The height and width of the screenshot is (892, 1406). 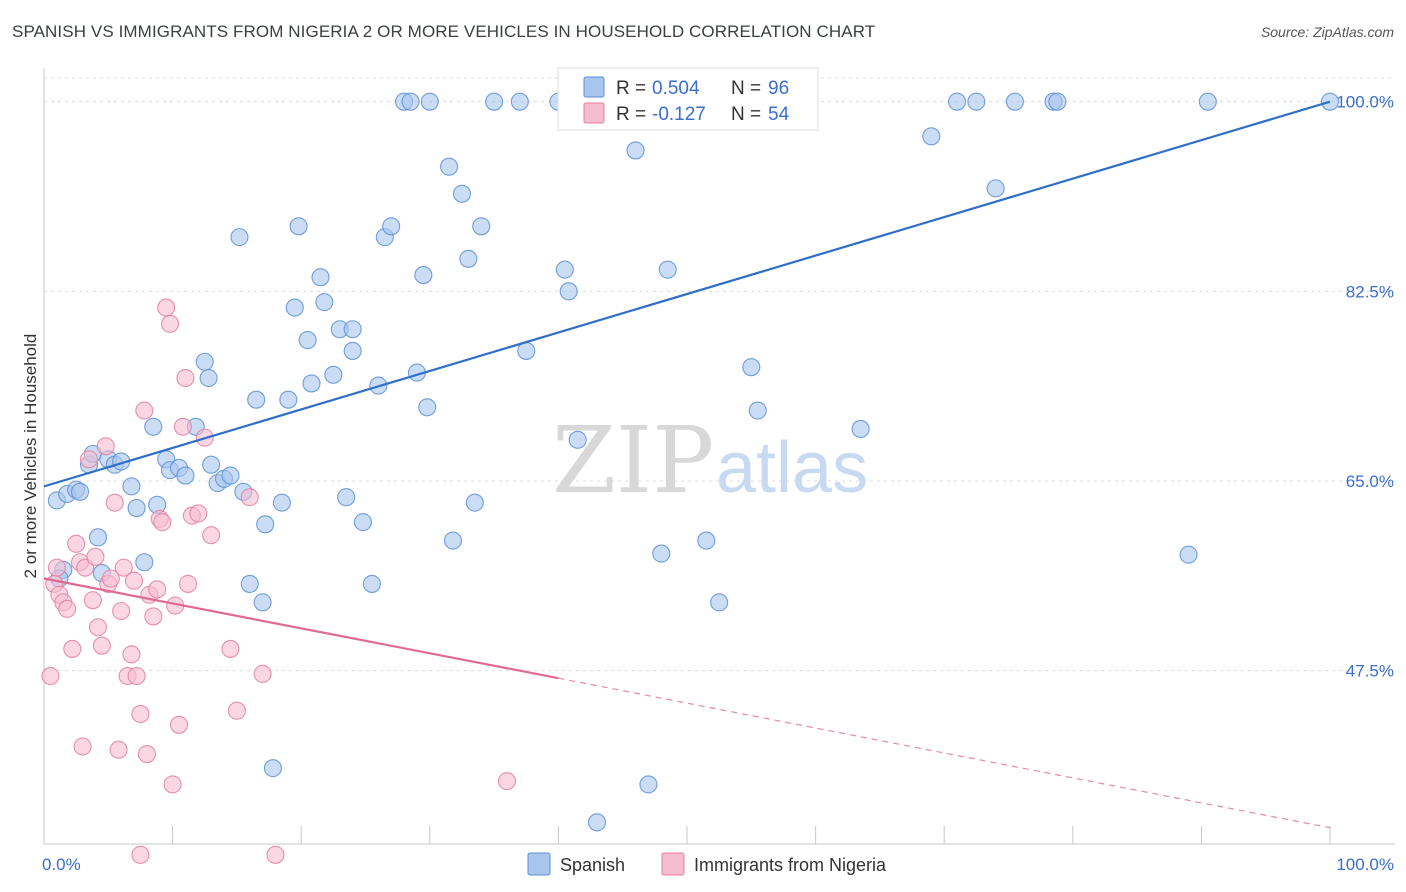 I want to click on y-tick-label: 82.5%, so click(x=1370, y=291).